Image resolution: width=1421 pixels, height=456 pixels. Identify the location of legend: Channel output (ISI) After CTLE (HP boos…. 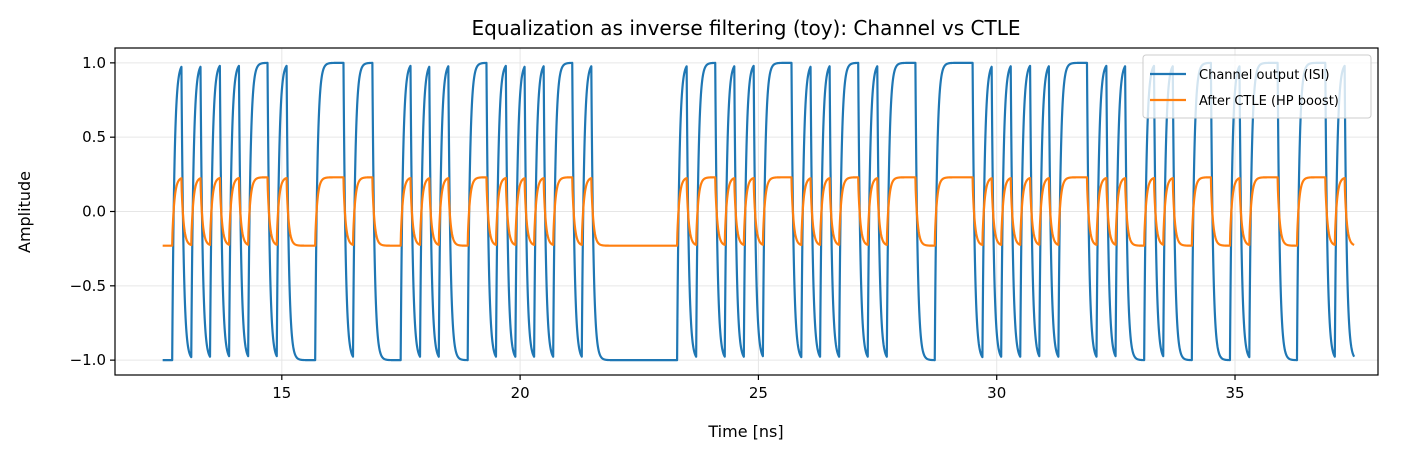
(1257, 86).